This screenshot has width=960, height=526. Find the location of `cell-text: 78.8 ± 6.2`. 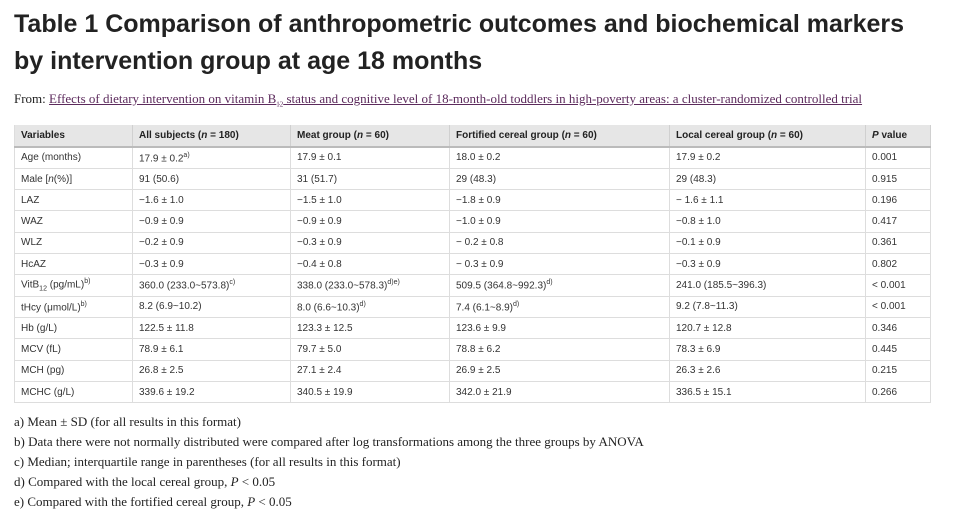

cell-text: 78.8 ± 6.2 is located at coordinates (478, 349).